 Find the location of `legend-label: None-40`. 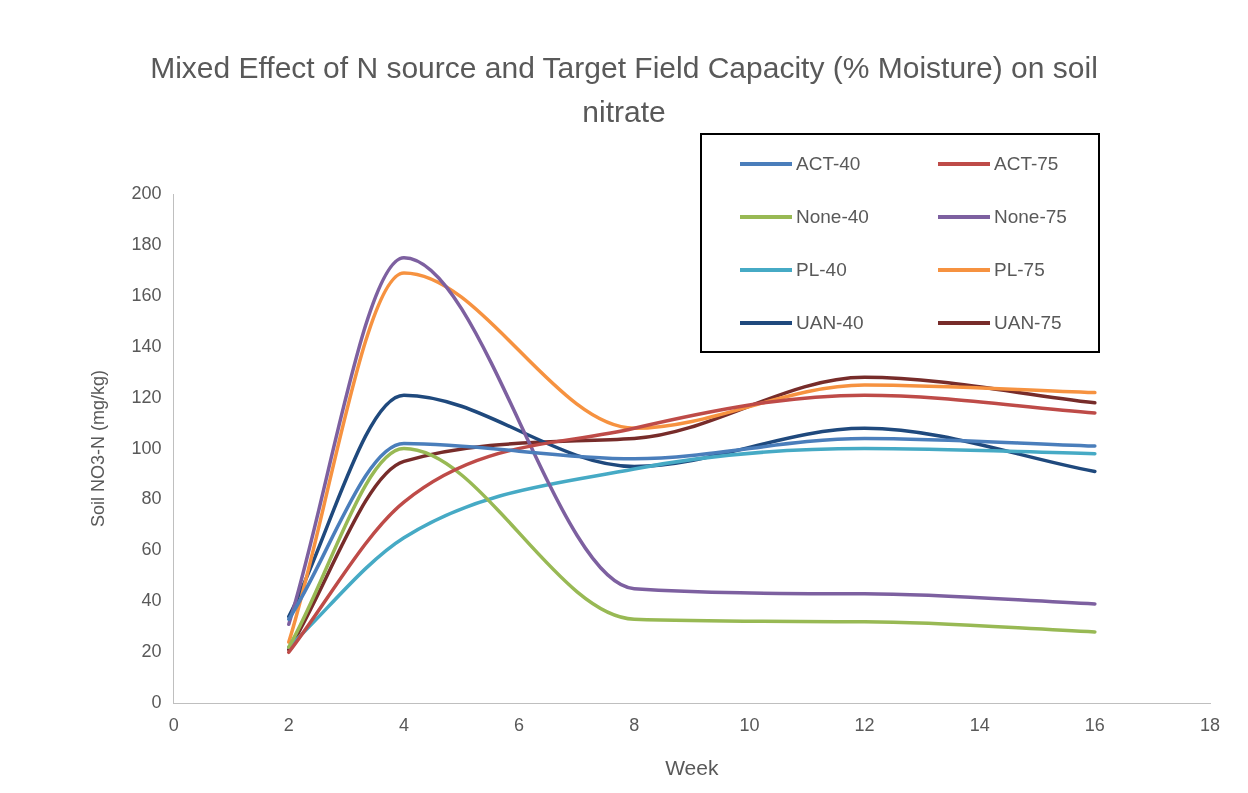

legend-label: None-40 is located at coordinates (832, 216).